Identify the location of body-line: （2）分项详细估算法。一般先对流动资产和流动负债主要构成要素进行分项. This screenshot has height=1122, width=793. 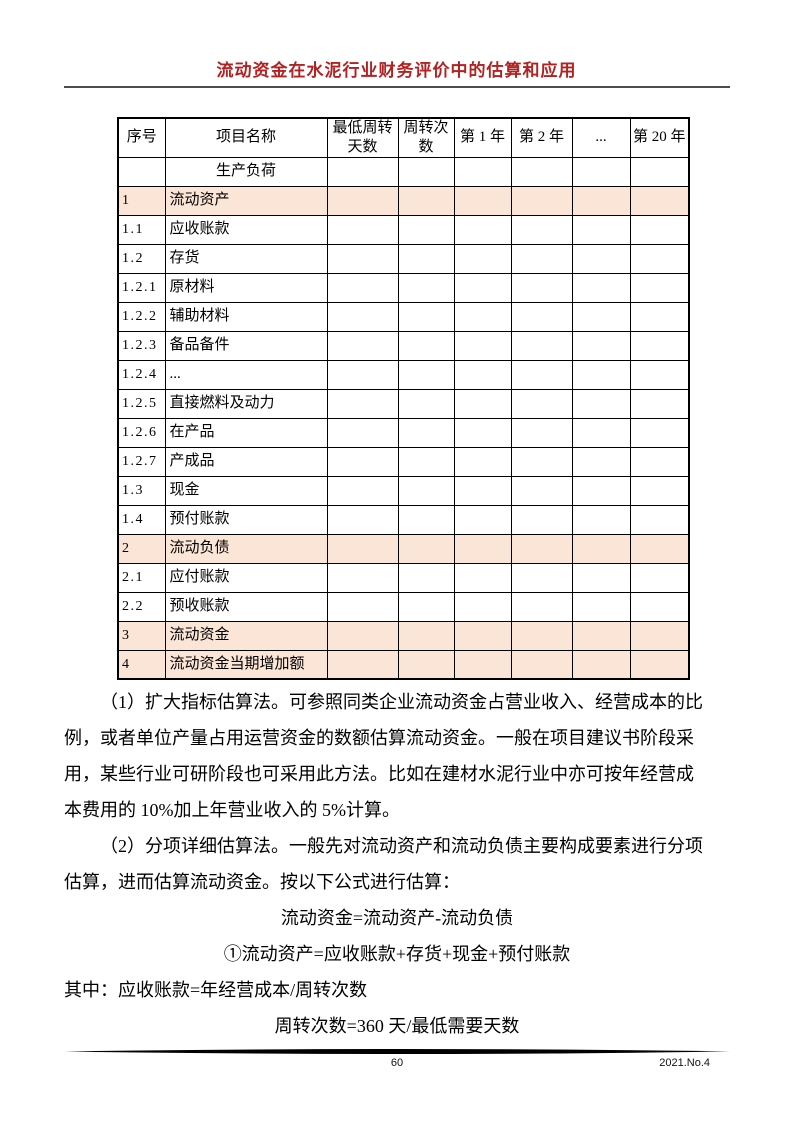
(401, 846).